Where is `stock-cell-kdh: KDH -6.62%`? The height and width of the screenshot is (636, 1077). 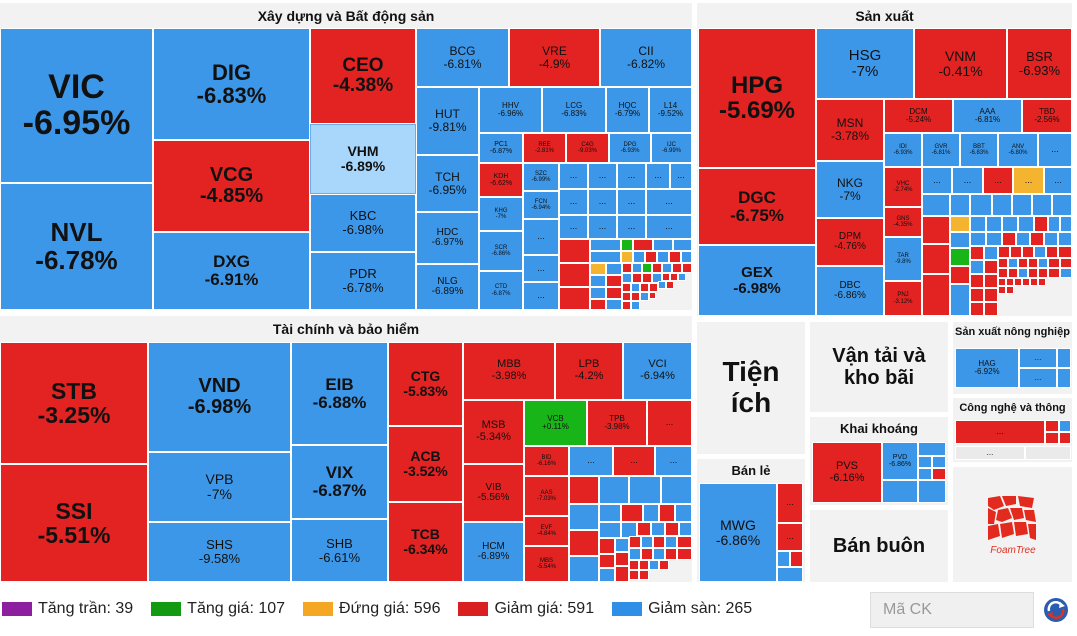 stock-cell-kdh: KDH -6.62% is located at coordinates (501, 180).